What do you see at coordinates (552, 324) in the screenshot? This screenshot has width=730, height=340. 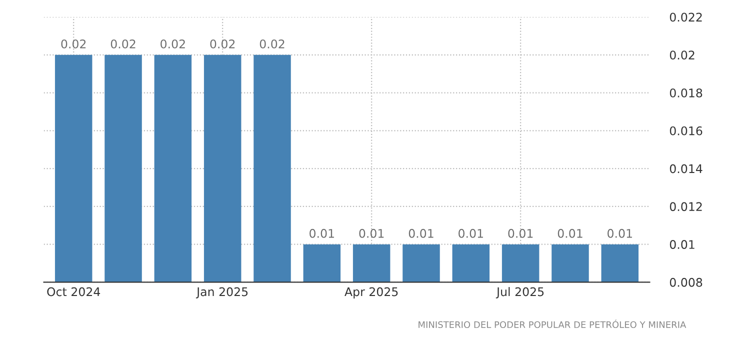 I see `text: MINISTERIO DEL PODER POPULAR DE PETRÓLEO Y MINERIA` at bounding box center [552, 324].